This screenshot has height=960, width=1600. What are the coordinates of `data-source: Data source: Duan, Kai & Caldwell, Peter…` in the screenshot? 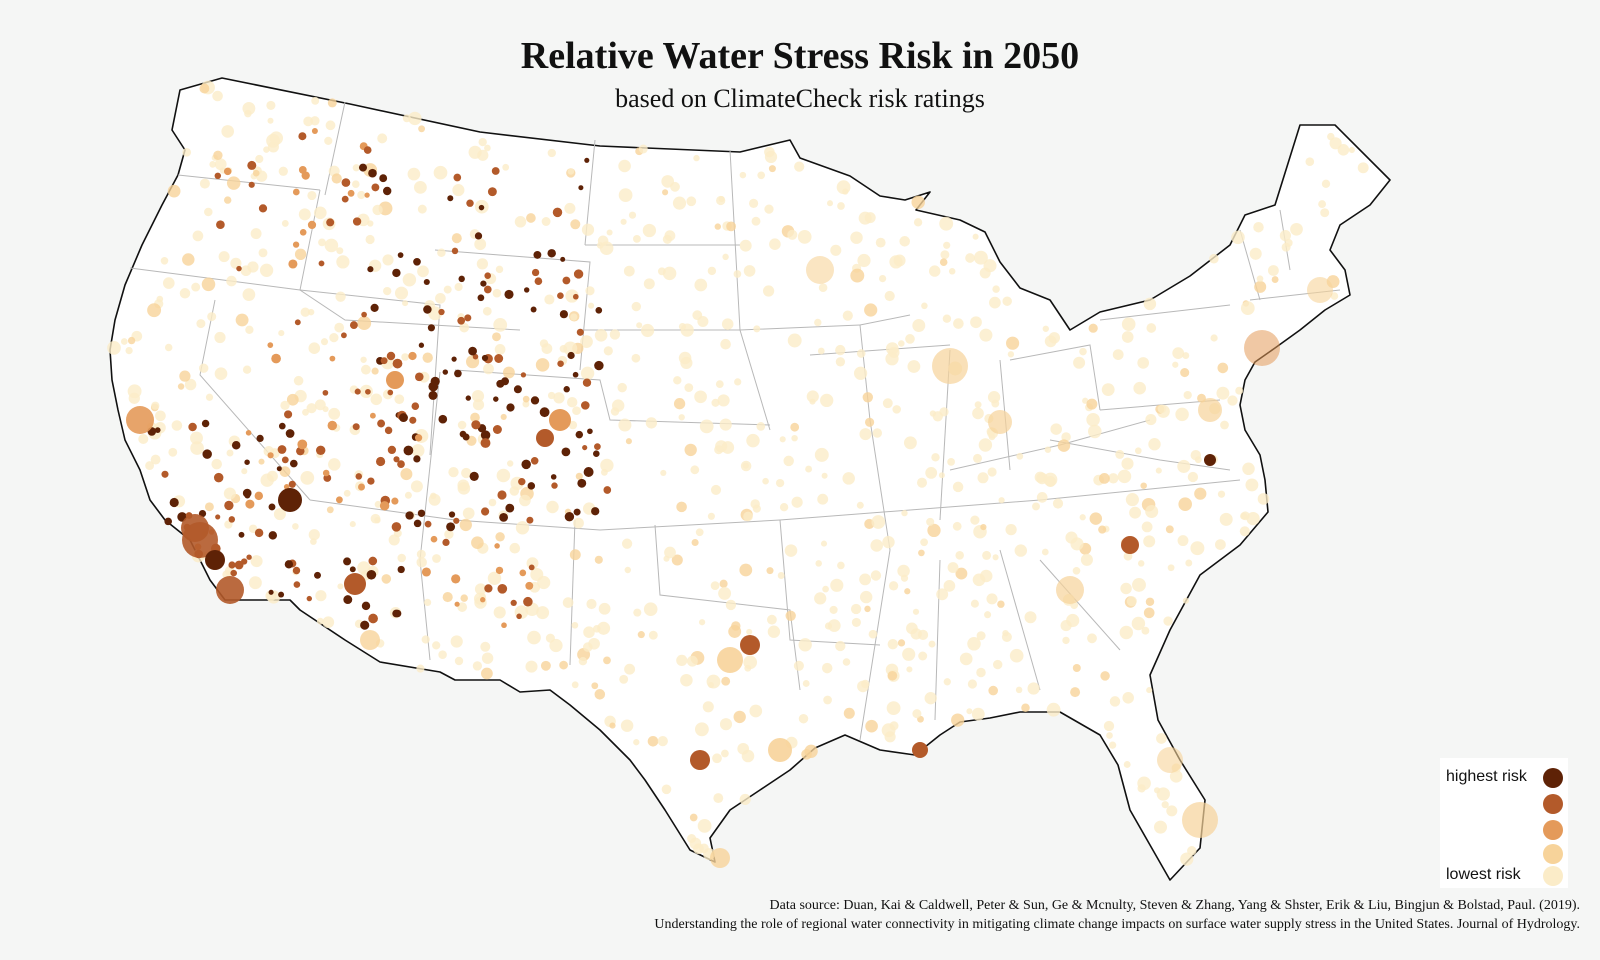 It's located at (1117, 915).